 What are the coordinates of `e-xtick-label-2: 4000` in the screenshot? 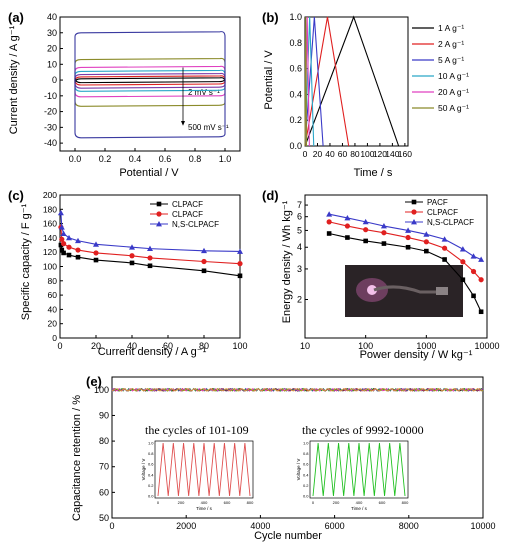 It's located at (260, 526).